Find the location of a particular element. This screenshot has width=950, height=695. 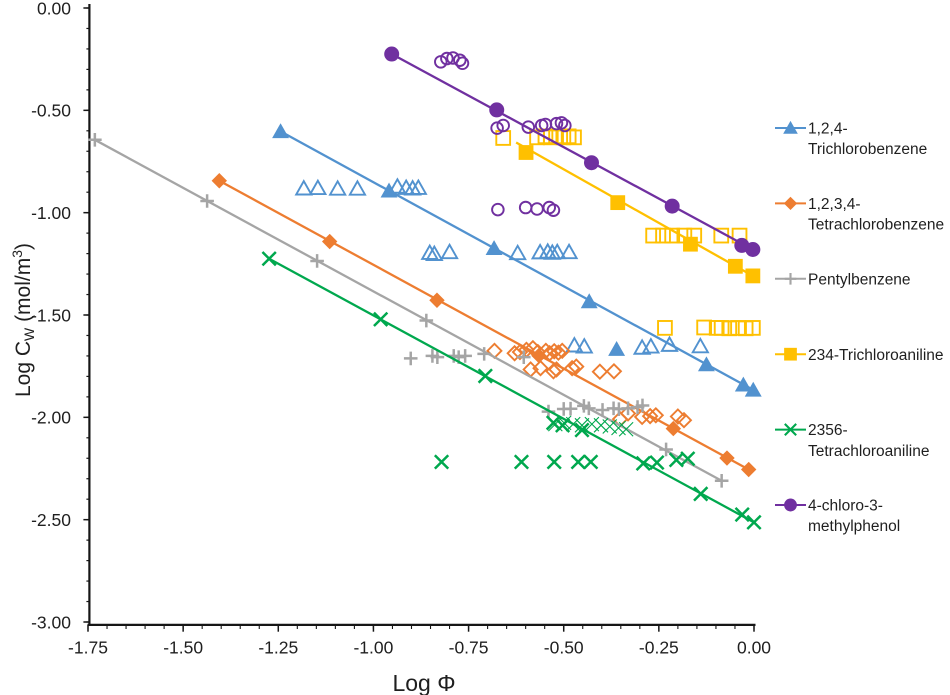

x-tick-label: -1.00 is located at coordinates (373, 648).